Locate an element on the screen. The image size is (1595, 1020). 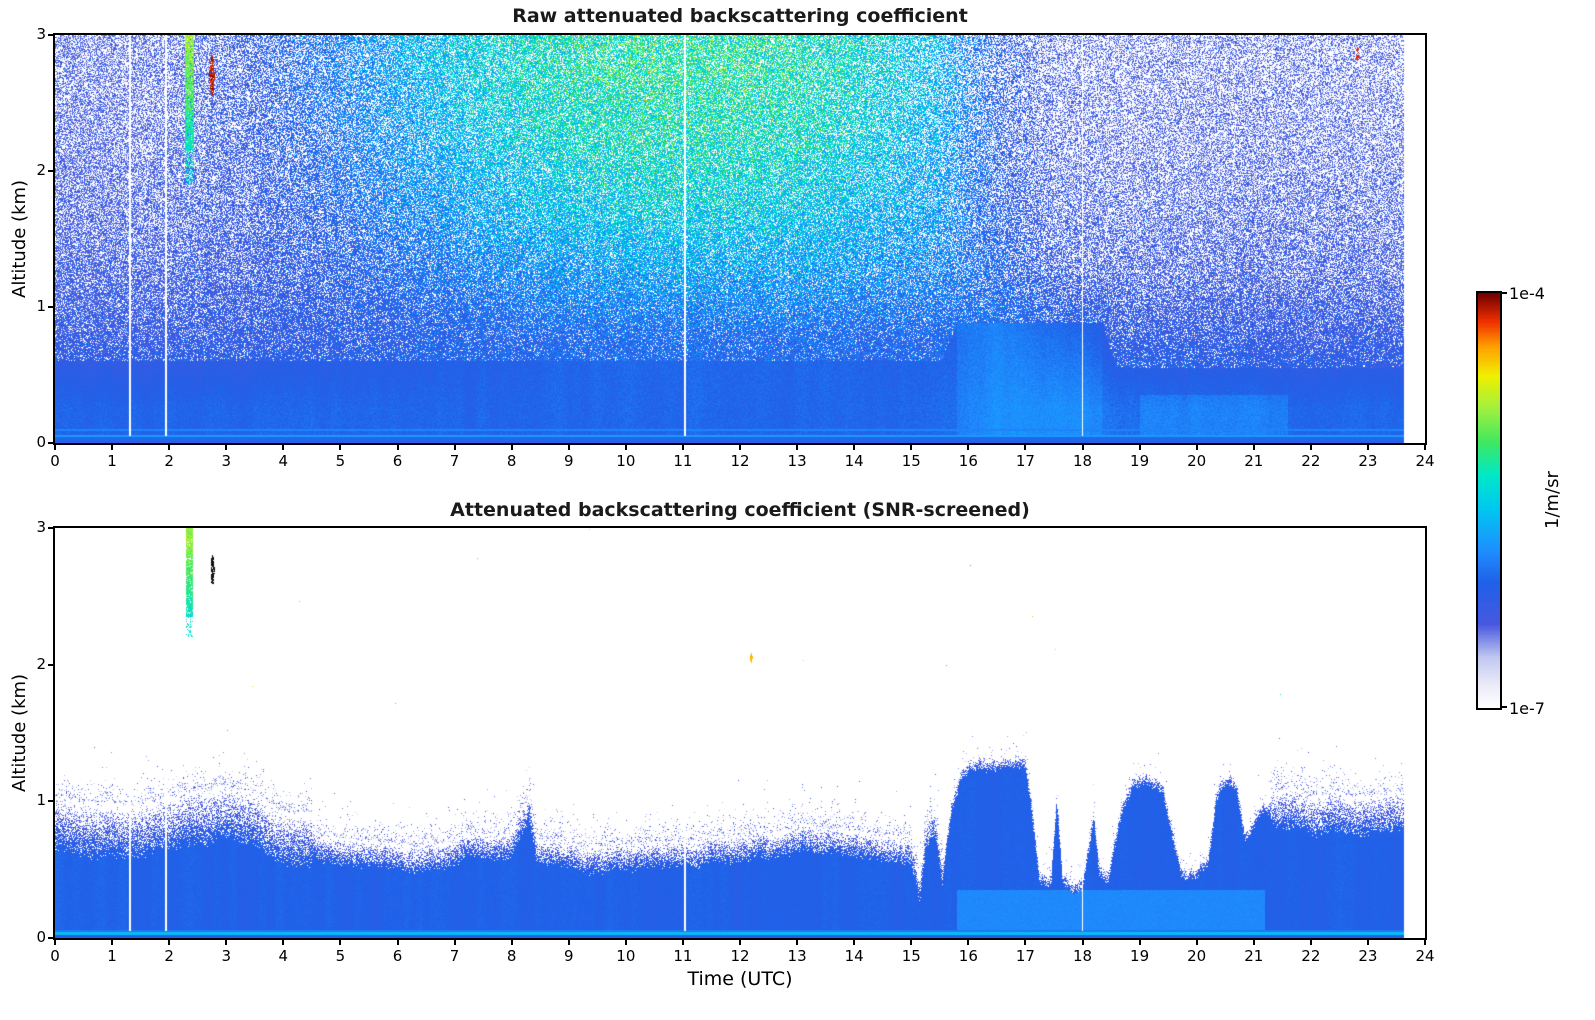
x-tick-label: 12 is located at coordinates (740, 461).